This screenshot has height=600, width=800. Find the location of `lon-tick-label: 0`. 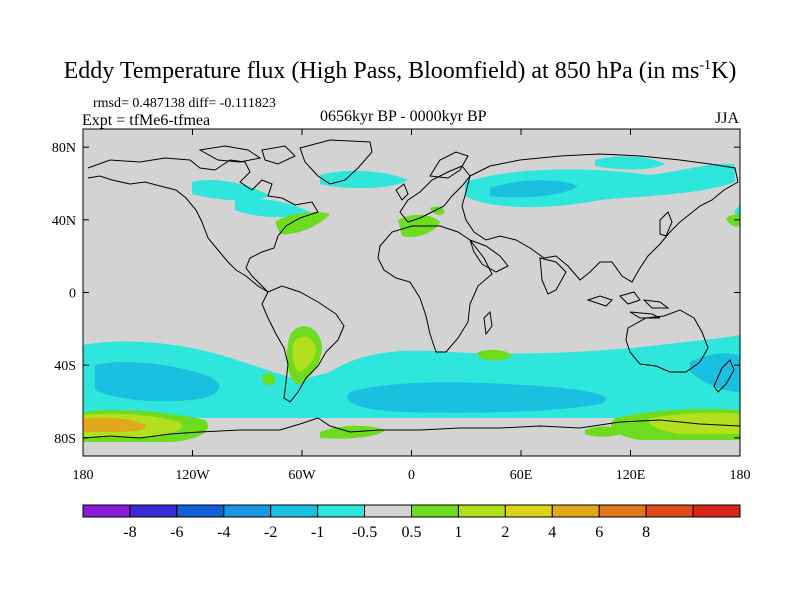

lon-tick-label: 0 is located at coordinates (411, 475).